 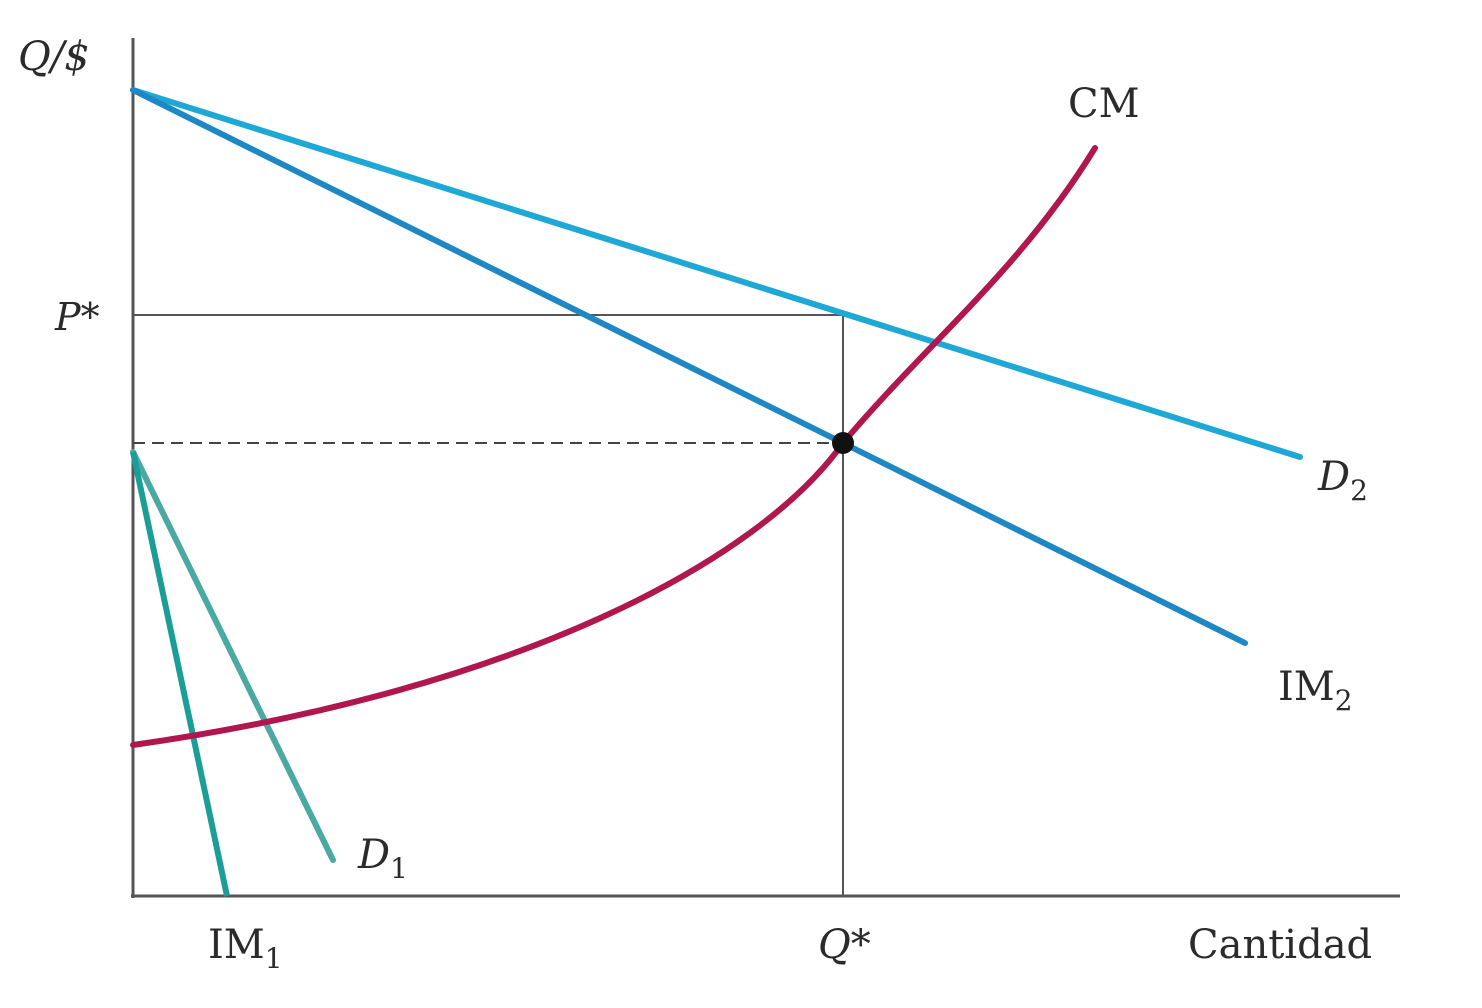 I want to click on p-star-label: P*, so click(x=77, y=317).